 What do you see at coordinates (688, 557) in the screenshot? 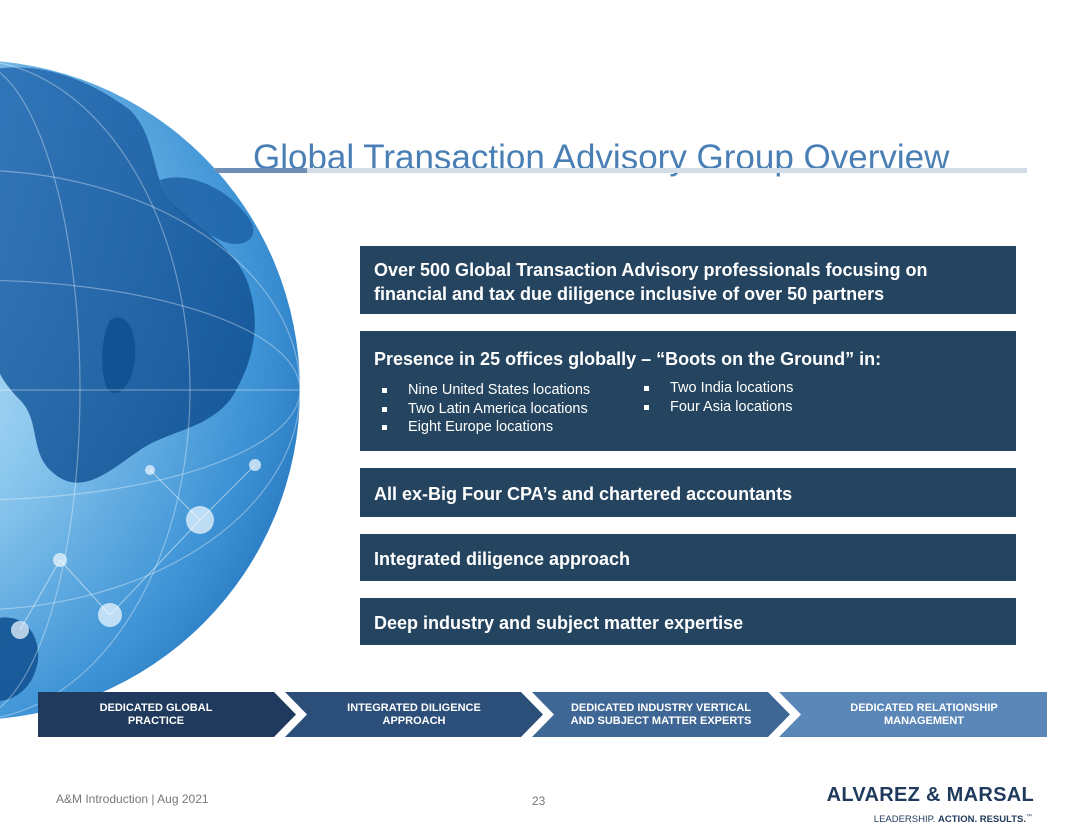
I see `diligence-box: Integrated diligence approach` at bounding box center [688, 557].